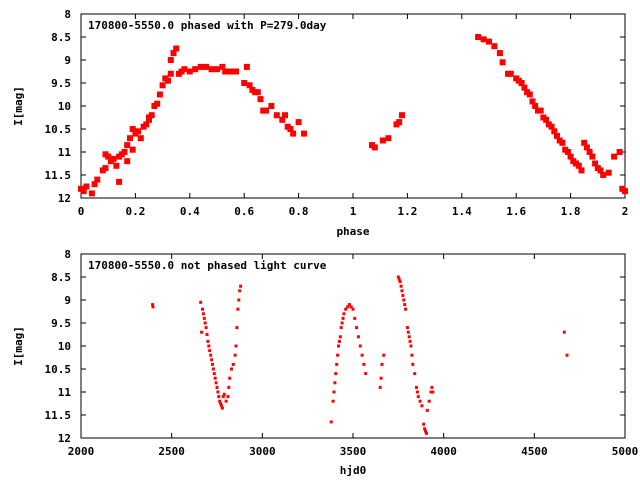 This screenshot has height=480, width=640. Describe the element at coordinates (81, 451) in the screenshot. I see `x-tick-label: 2000` at that location.